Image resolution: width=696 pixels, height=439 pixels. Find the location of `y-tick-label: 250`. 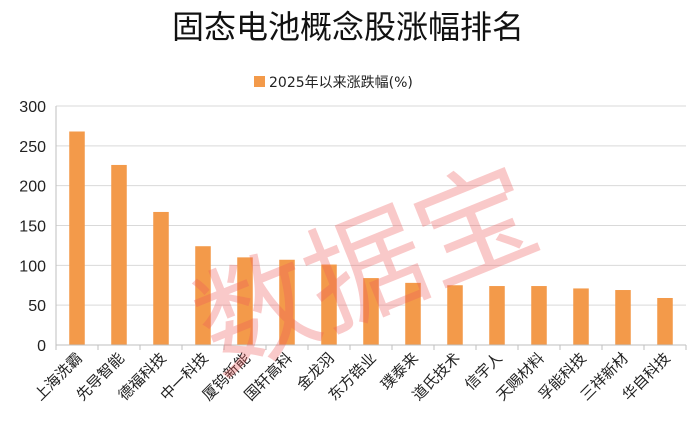

y-tick-label: 250 is located at coordinates (32, 147).